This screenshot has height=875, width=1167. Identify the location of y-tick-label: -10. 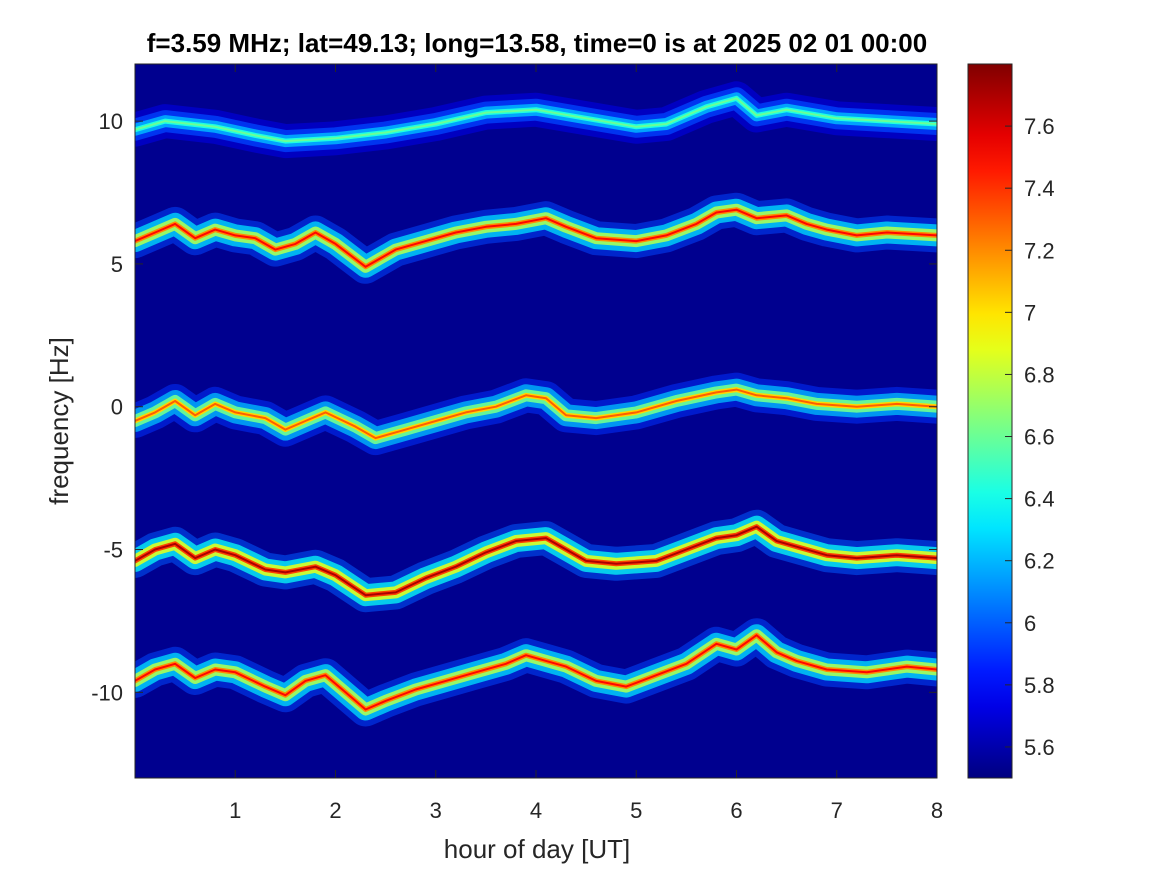
(107, 692).